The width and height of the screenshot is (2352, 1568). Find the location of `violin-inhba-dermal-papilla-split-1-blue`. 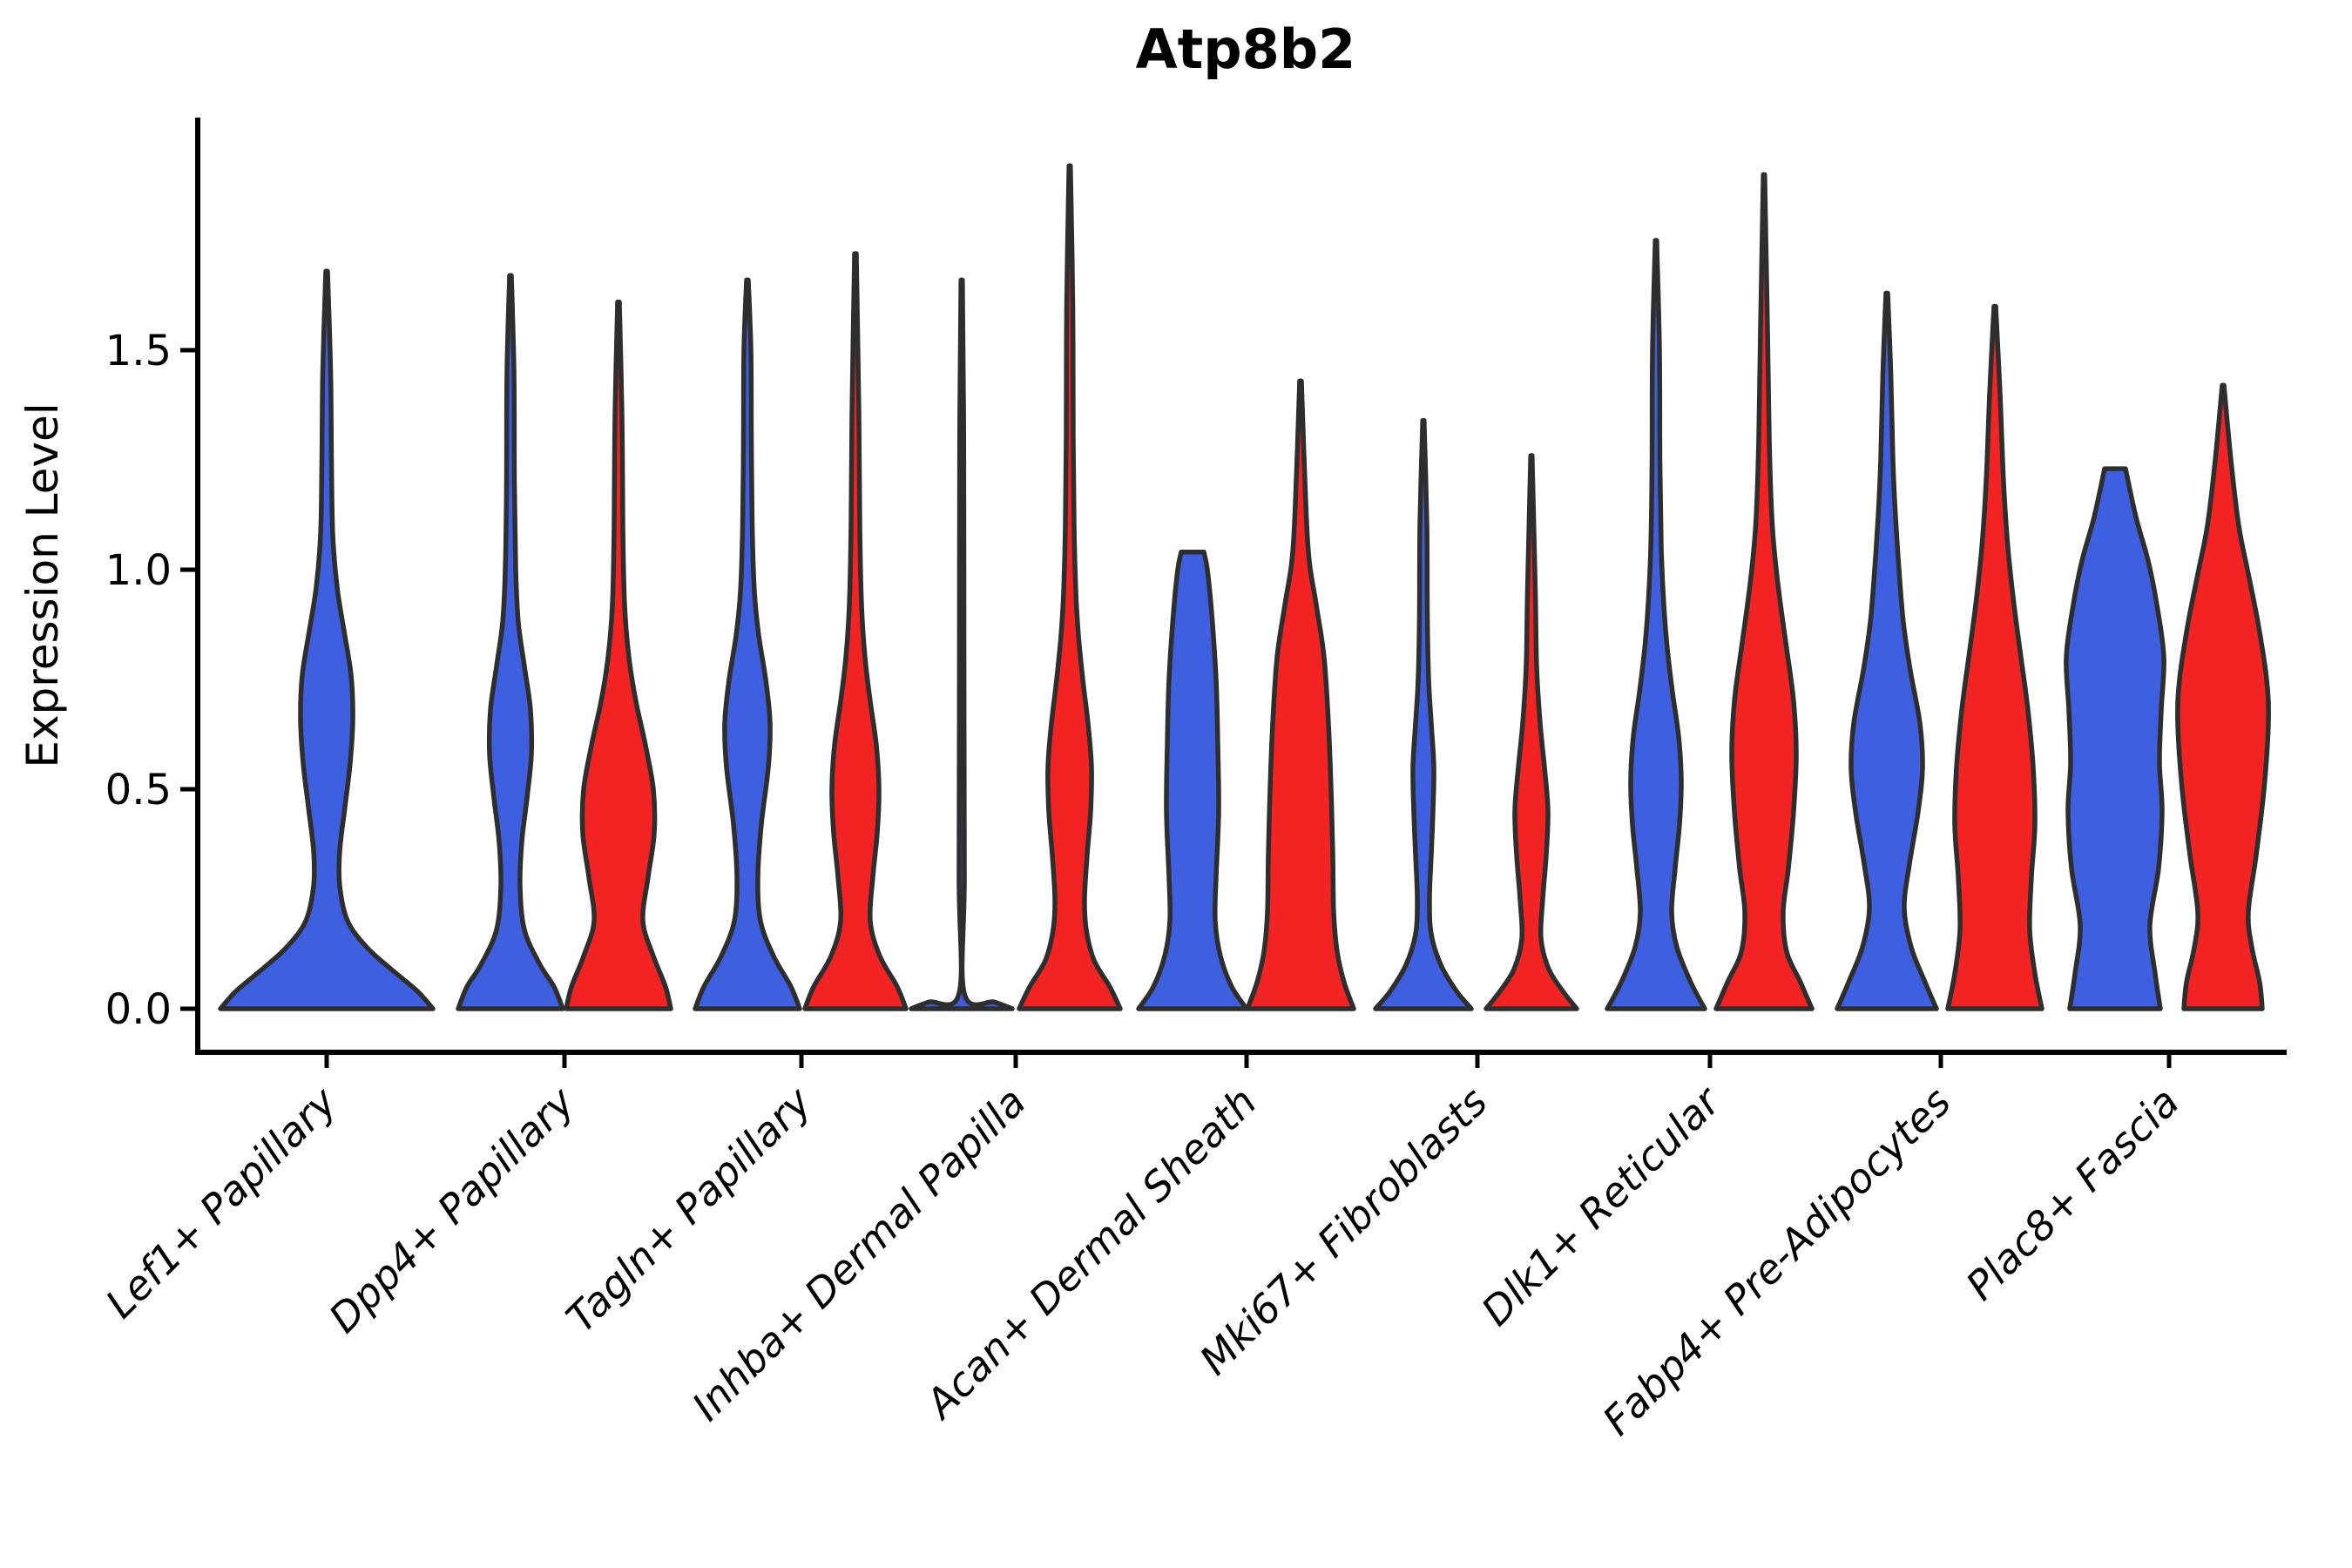

violin-inhba-dermal-papilla-split-1-blue is located at coordinates (962, 644).